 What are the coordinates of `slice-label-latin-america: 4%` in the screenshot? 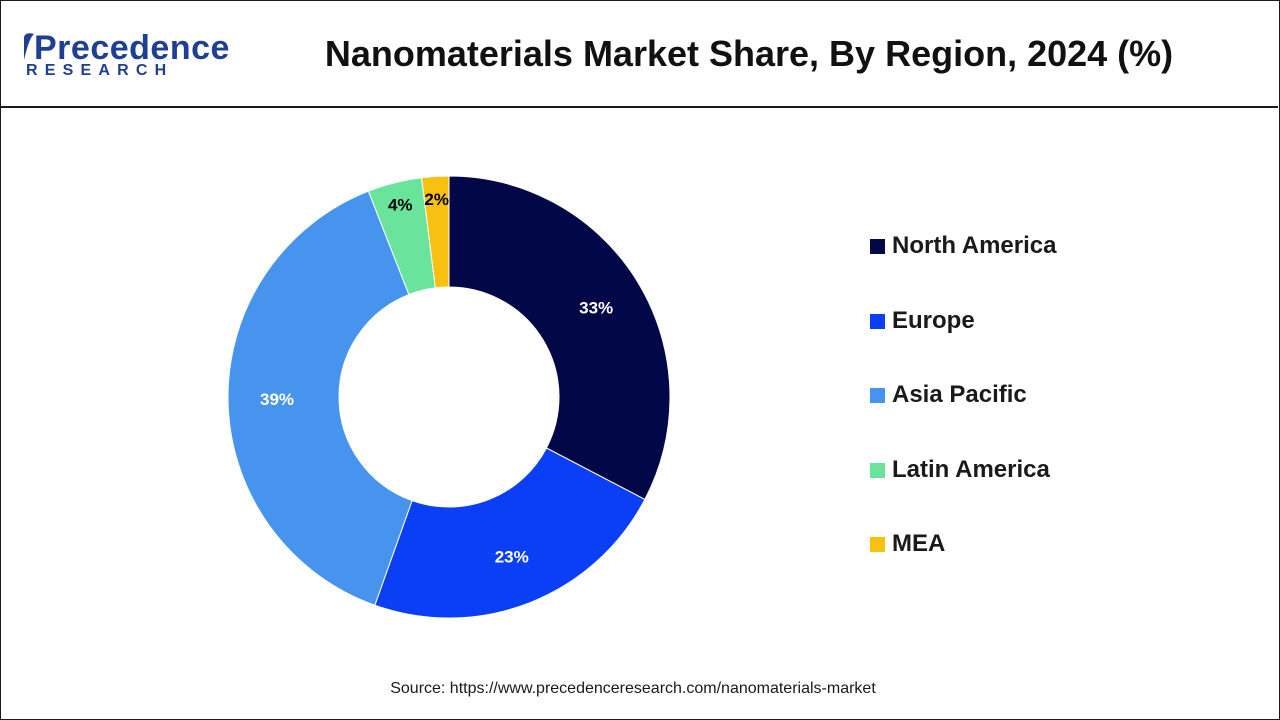 It's located at (400, 205).